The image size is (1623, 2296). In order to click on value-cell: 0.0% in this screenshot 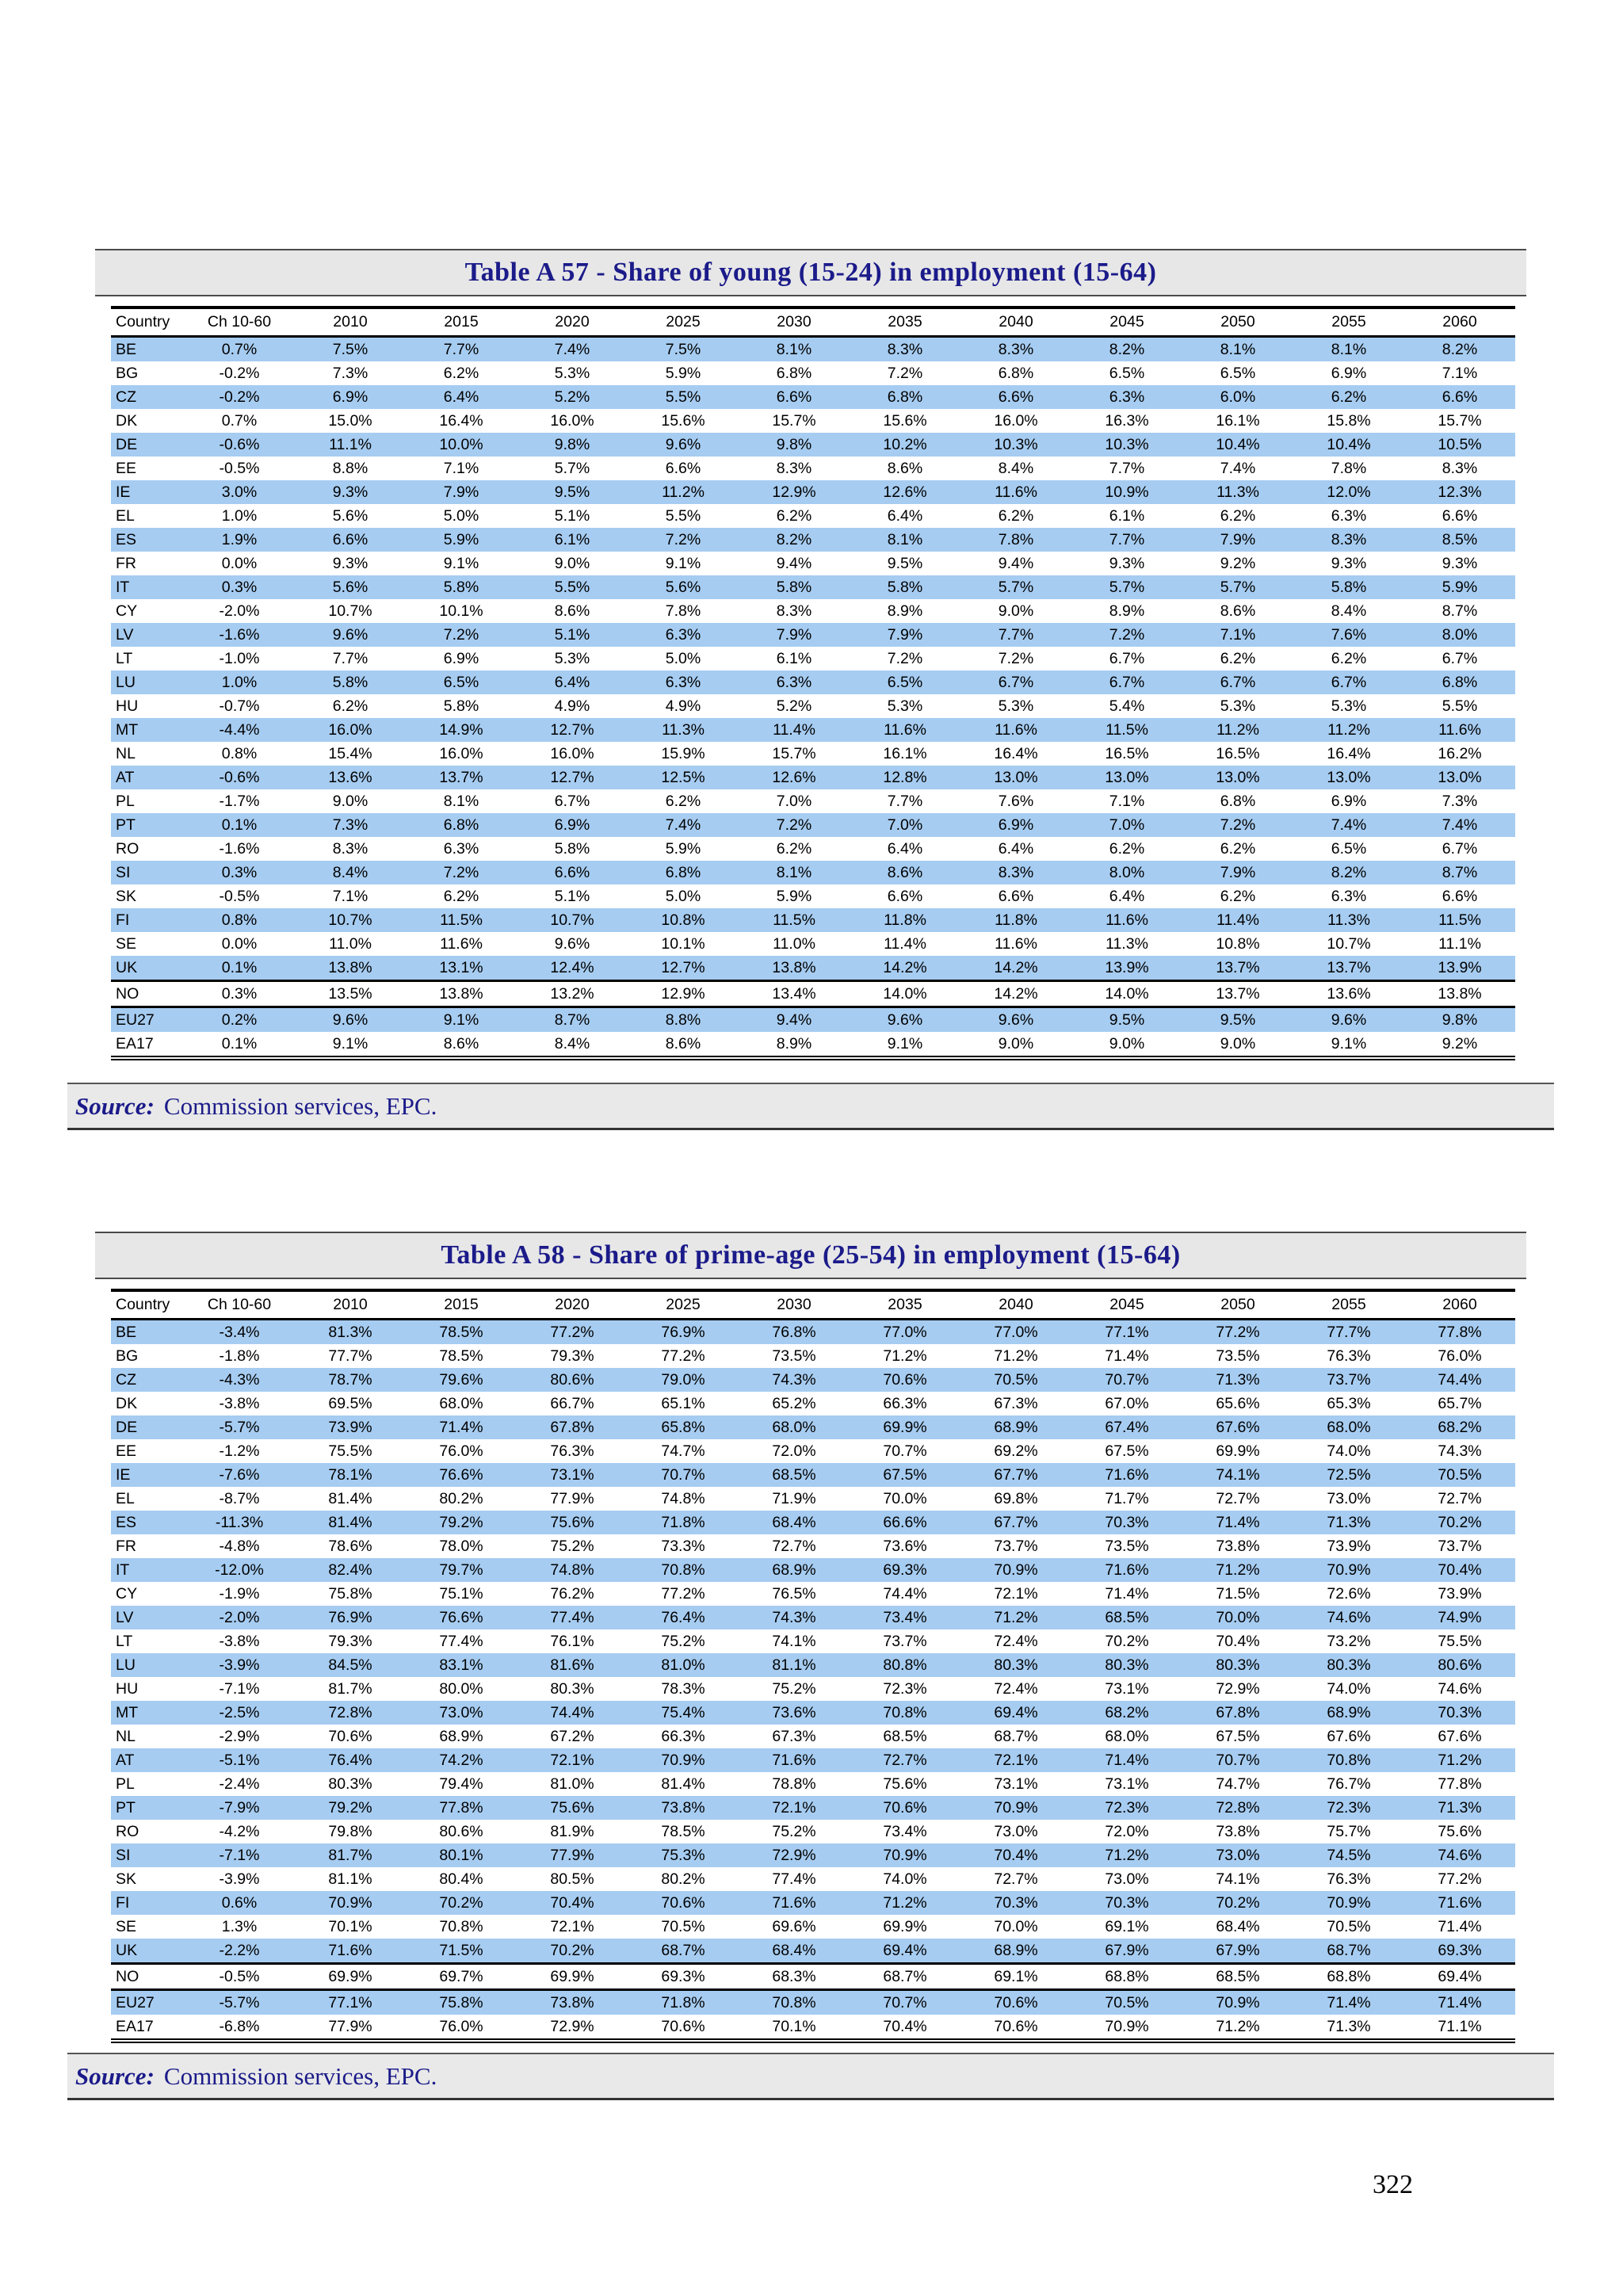, I will do `click(240, 563)`.